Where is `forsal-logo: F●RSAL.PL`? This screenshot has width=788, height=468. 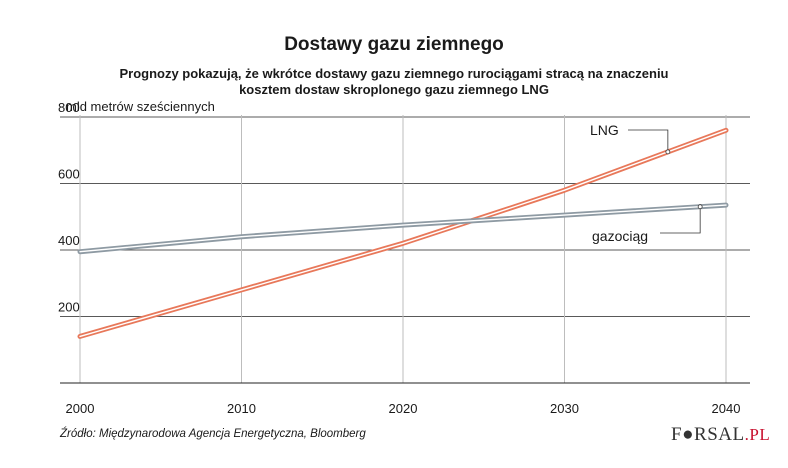
forsal-logo: F●RSAL.PL is located at coordinates (720, 435).